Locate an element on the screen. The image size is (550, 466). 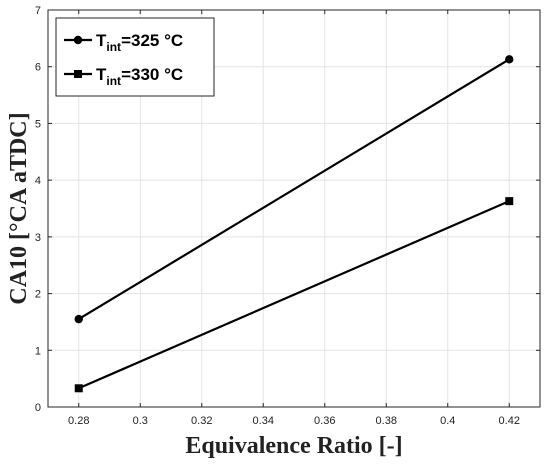
y-tick-label: 3 is located at coordinates (38, 238).